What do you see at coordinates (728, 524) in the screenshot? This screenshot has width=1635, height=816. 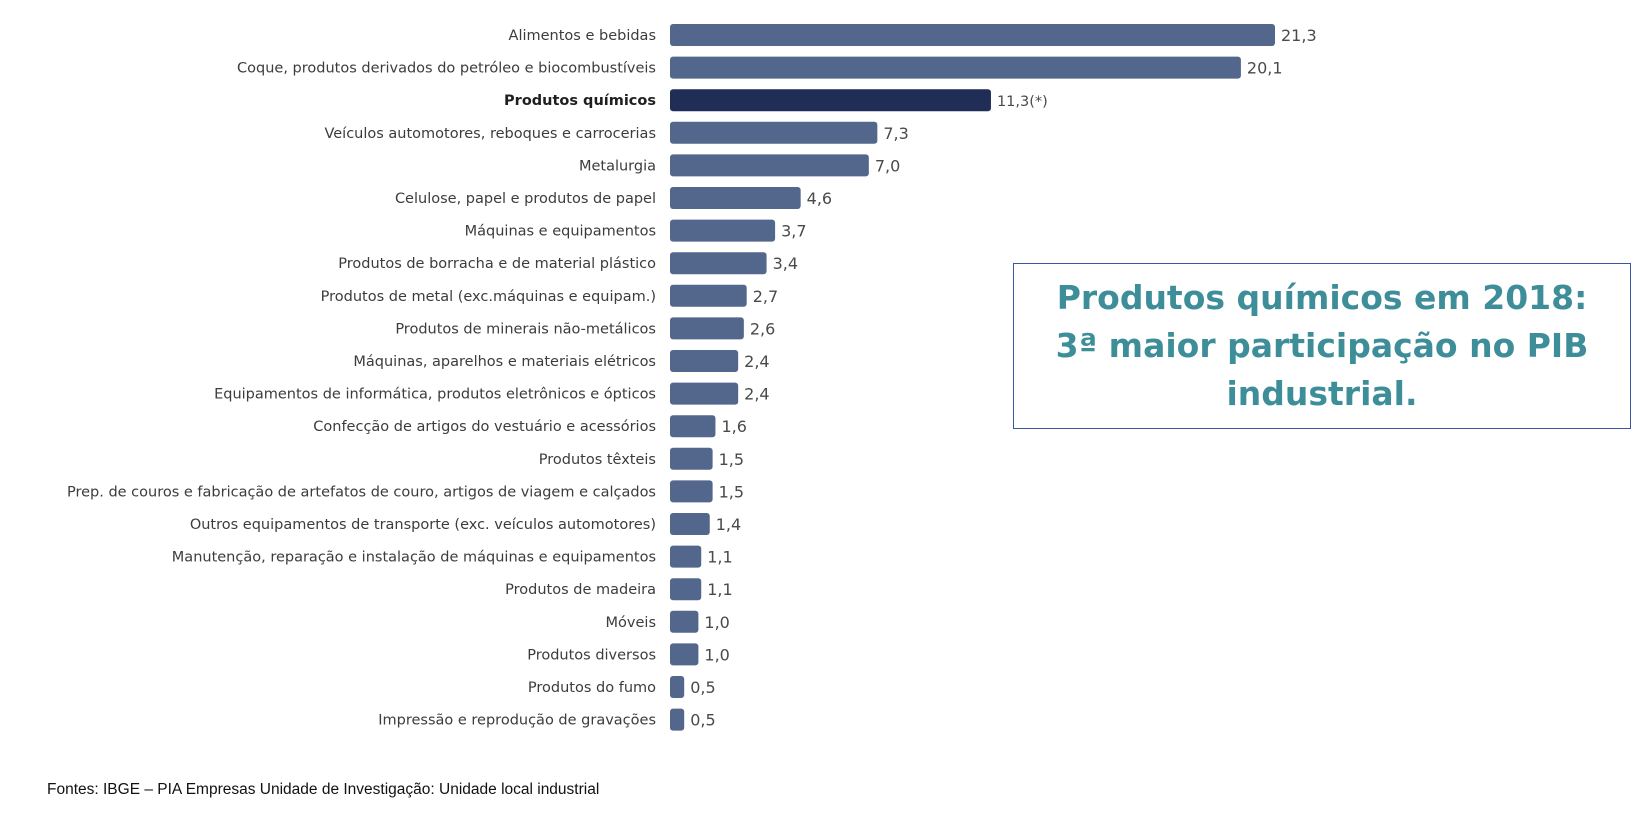 I see `value-label-15: 1,4` at bounding box center [728, 524].